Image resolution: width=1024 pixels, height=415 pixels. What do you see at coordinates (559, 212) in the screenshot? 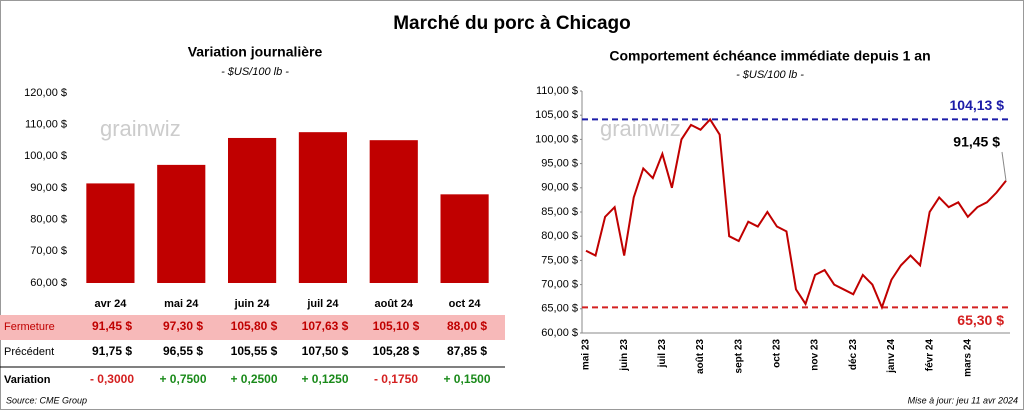
I see `y-tick-label: 85,00 $` at bounding box center [559, 212].